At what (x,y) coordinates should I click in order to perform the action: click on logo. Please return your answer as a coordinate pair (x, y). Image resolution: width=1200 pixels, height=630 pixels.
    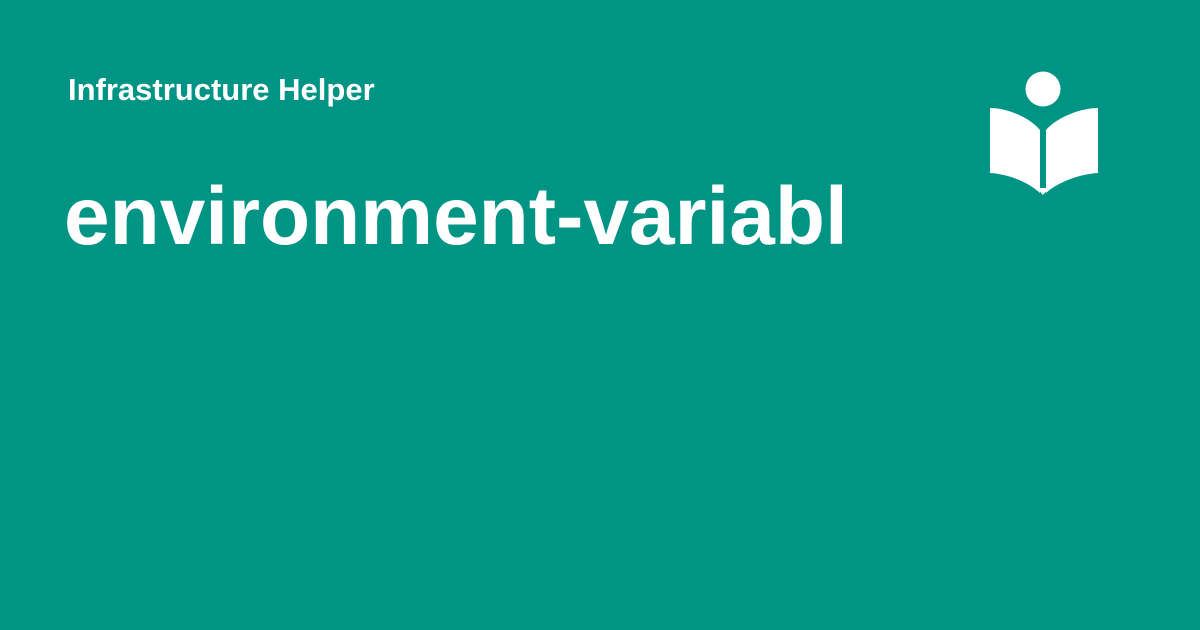
    Looking at the image, I should click on (1044, 134).